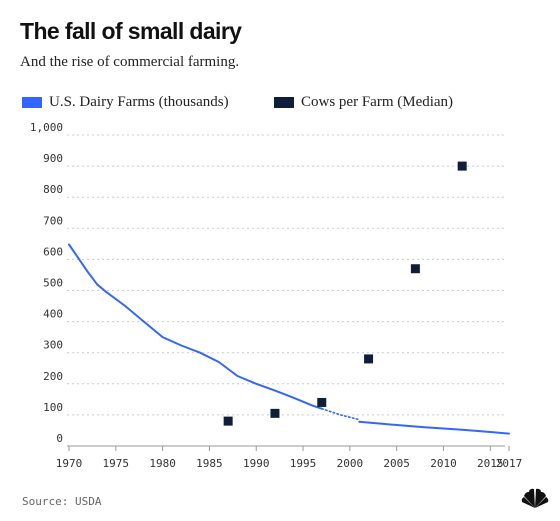 This screenshot has width=560, height=521. I want to click on legend-swatch-farms, so click(32, 102).